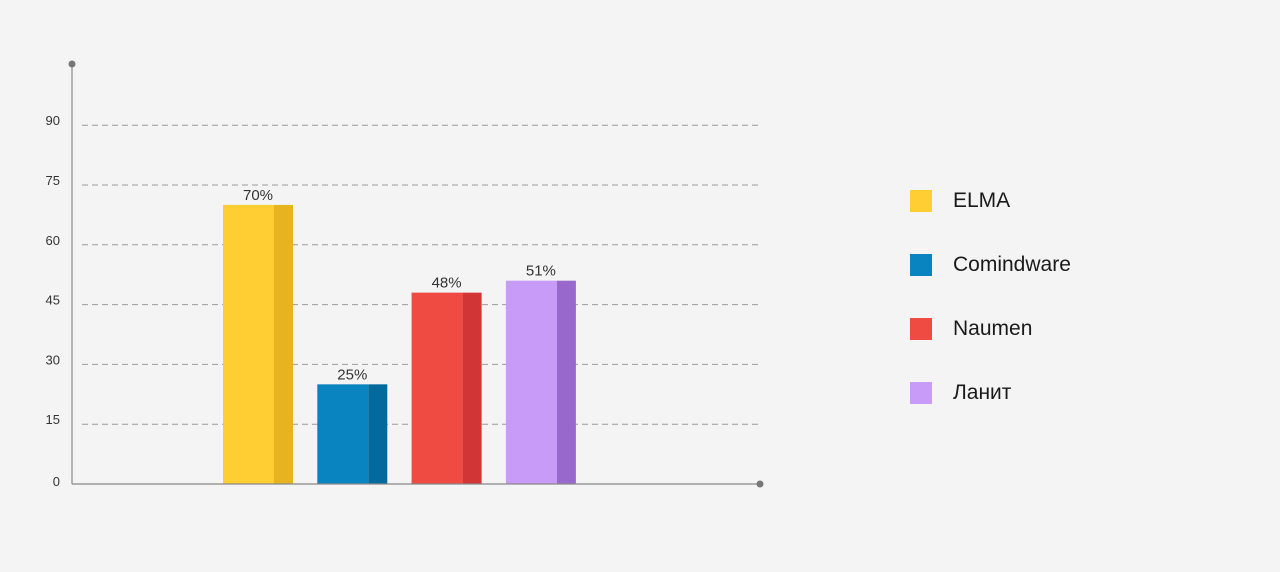 This screenshot has width=1280, height=572. Describe the element at coordinates (541, 271) in the screenshot. I see `bar-value-label: 51%` at that location.